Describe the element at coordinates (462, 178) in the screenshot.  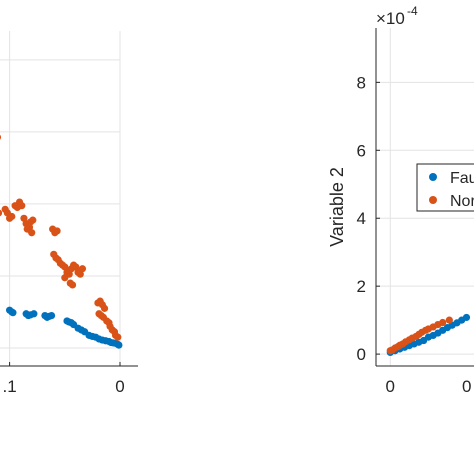
I see `legend-label-faulty: Fau` at that location.